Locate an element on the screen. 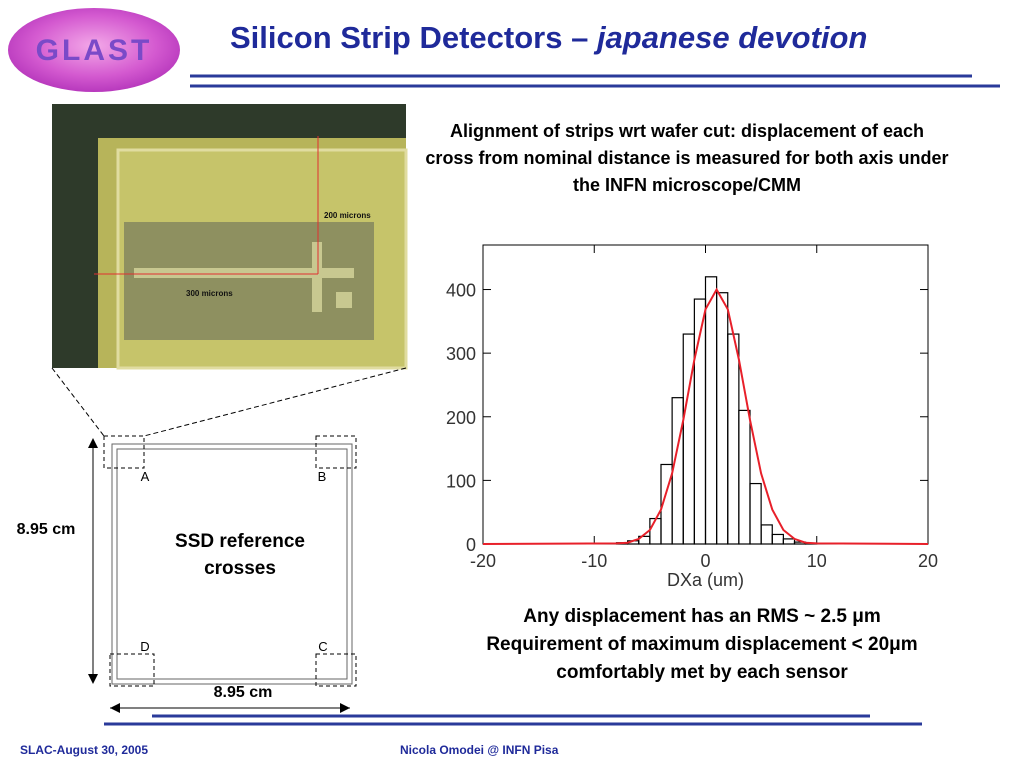 The width and height of the screenshot is (1024, 768). x-tick-label: -10 is located at coordinates (594, 561).